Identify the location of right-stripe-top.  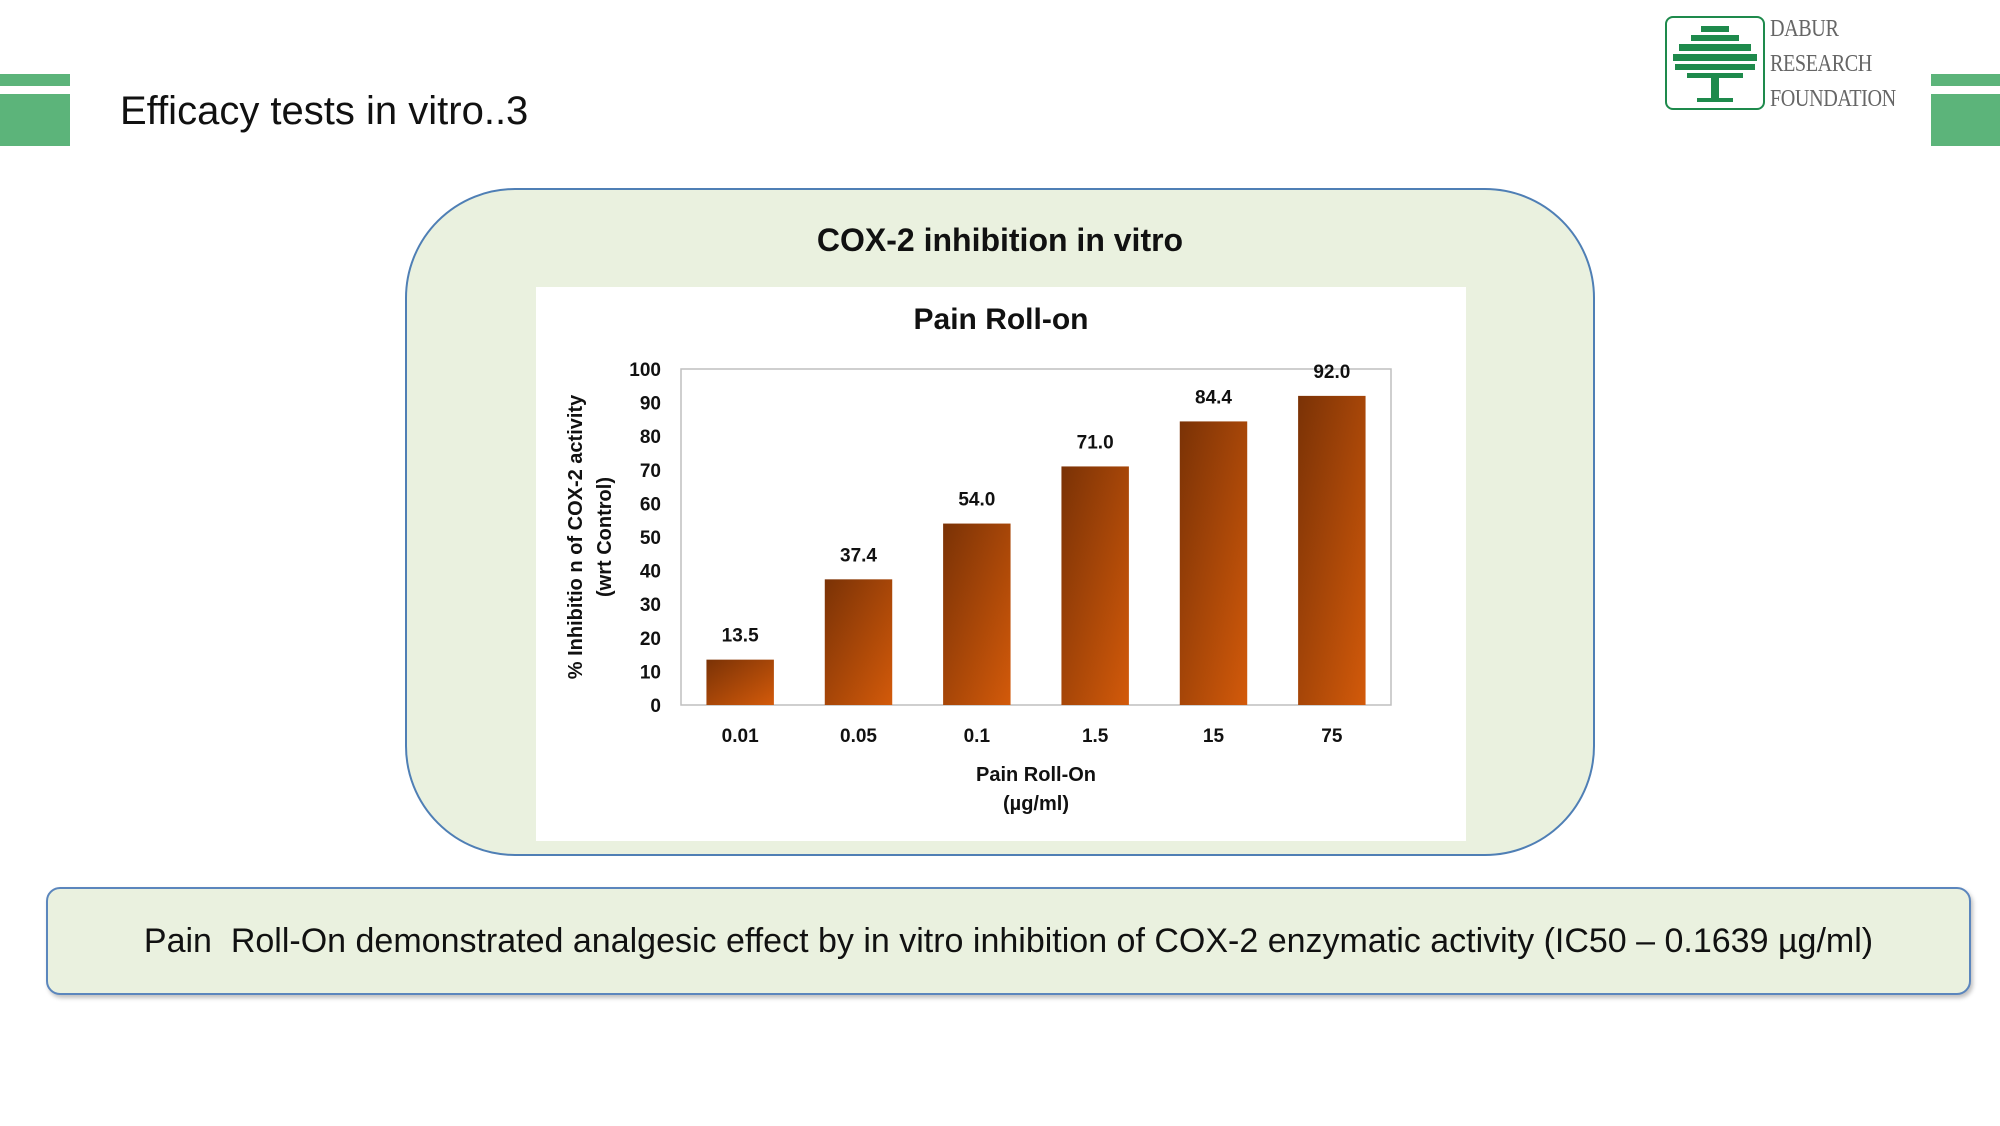
(1965, 80).